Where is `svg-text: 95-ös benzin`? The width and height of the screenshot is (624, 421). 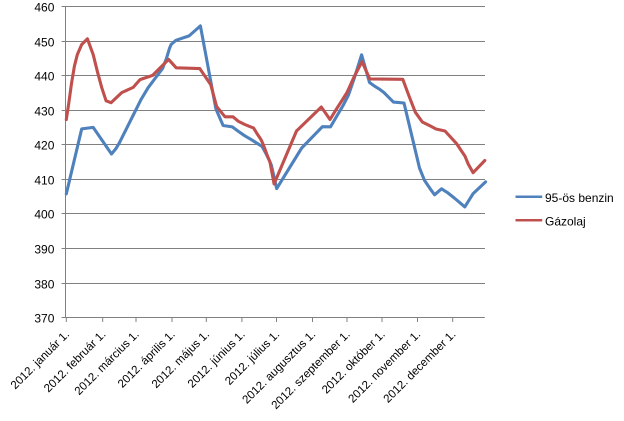 svg-text: 95-ös benzin is located at coordinates (579, 198).